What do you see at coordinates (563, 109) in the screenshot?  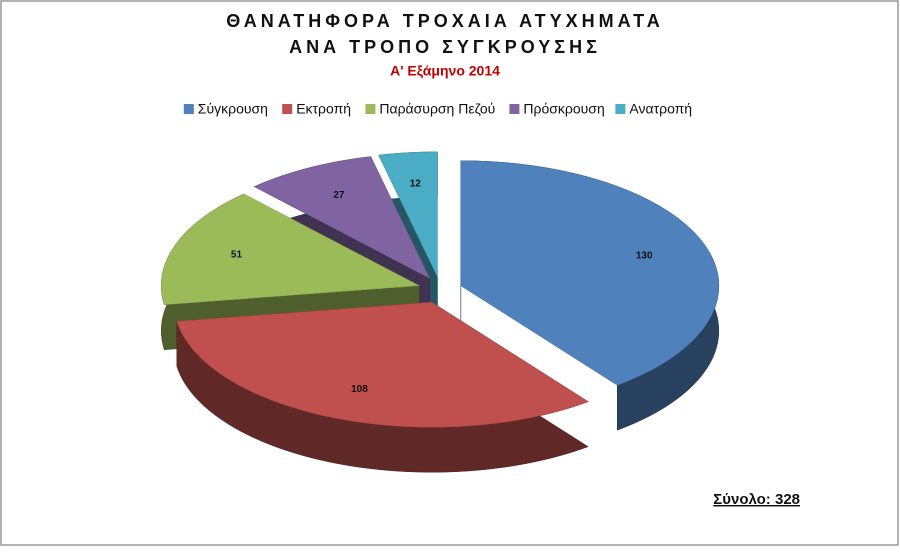 I see `legend-label: Πρόσκρουση` at bounding box center [563, 109].